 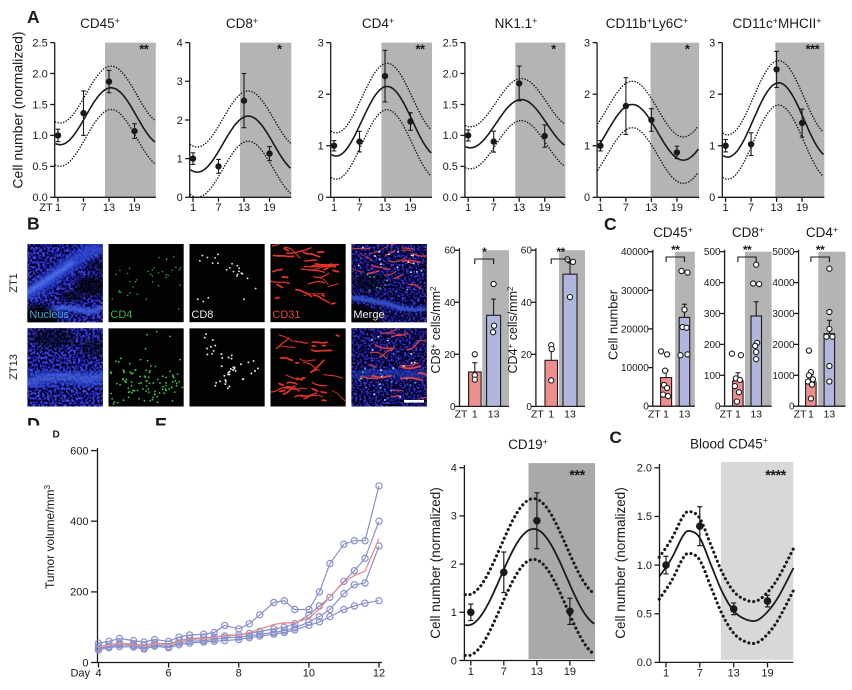 I want to click on svg-text: 100, so click(x=712, y=376).